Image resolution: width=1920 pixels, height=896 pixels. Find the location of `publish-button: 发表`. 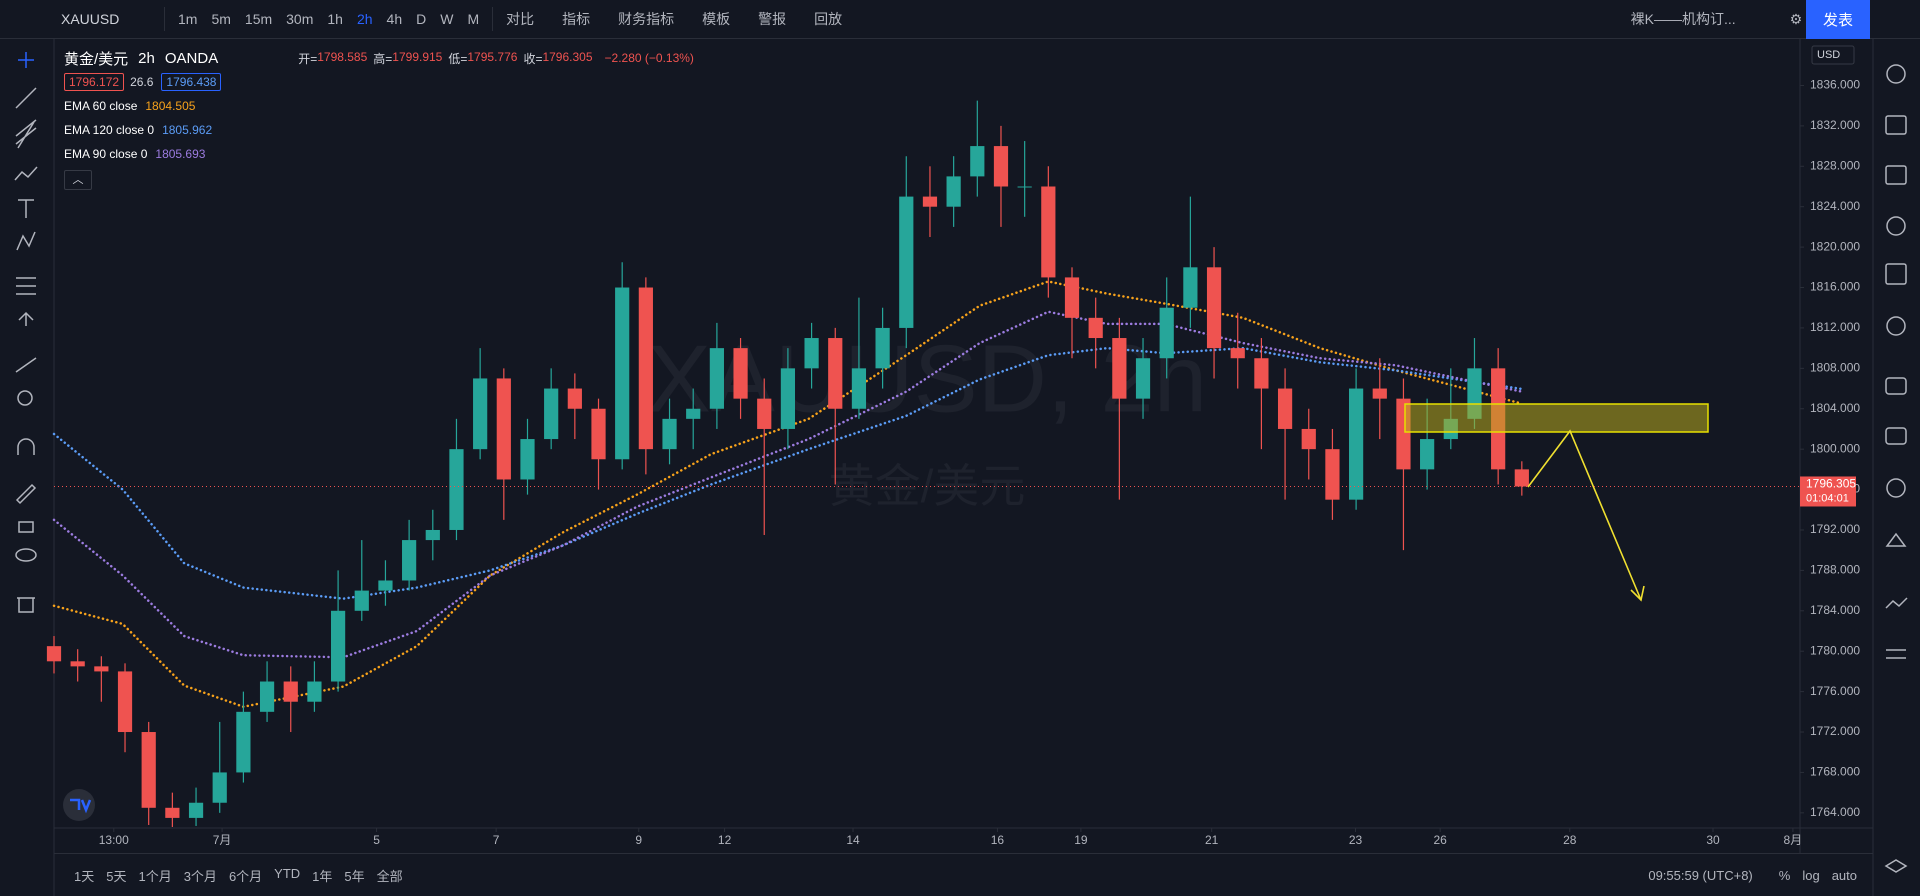

publish-button: 发表 is located at coordinates (1838, 19).